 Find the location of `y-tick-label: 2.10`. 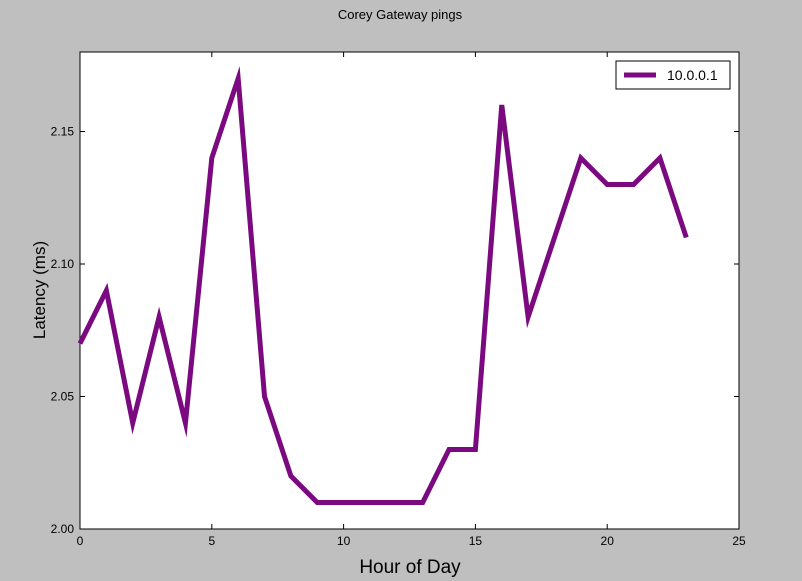

y-tick-label: 2.10 is located at coordinates (63, 264).